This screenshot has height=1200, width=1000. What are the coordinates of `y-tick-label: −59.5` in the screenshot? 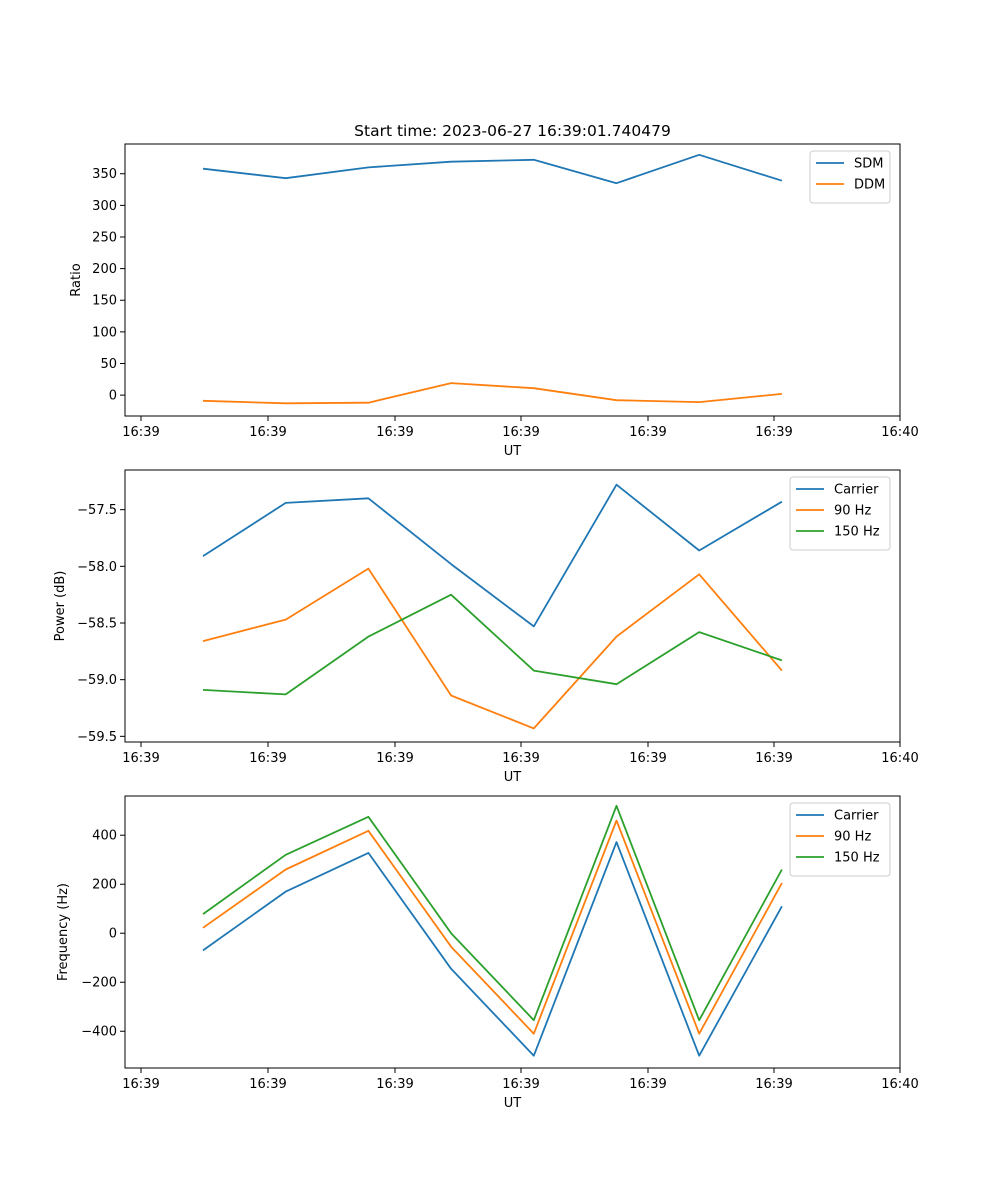 It's located at (97, 737).